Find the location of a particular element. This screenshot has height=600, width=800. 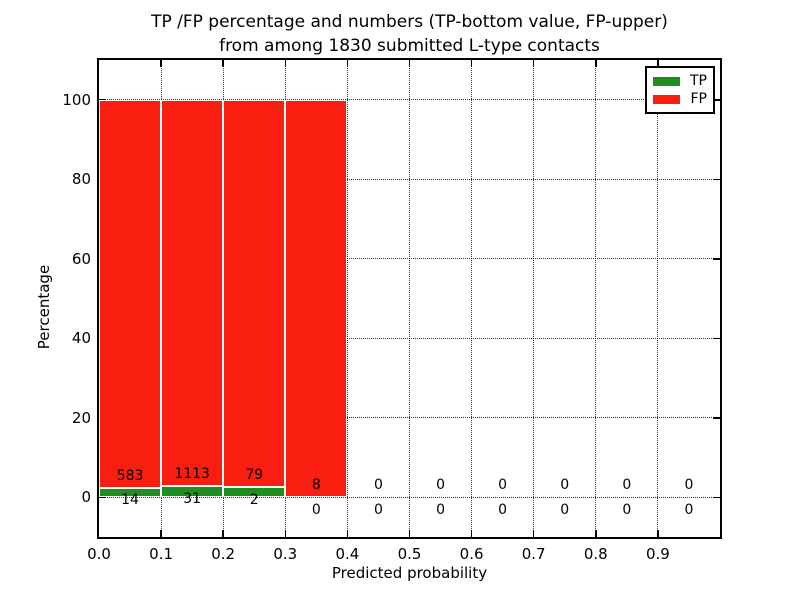

x-tick-label: 0.4 is located at coordinates (347, 554).